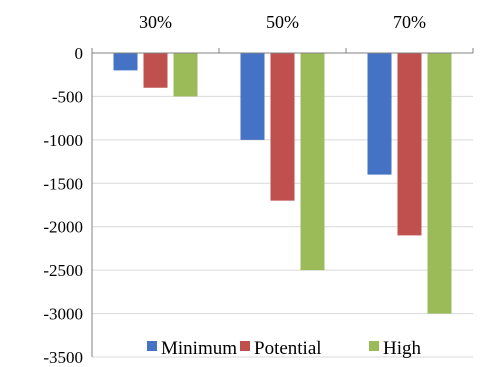 Image resolution: width=481 pixels, height=367 pixels. I want to click on y-tick-label: -3500, so click(63, 357).